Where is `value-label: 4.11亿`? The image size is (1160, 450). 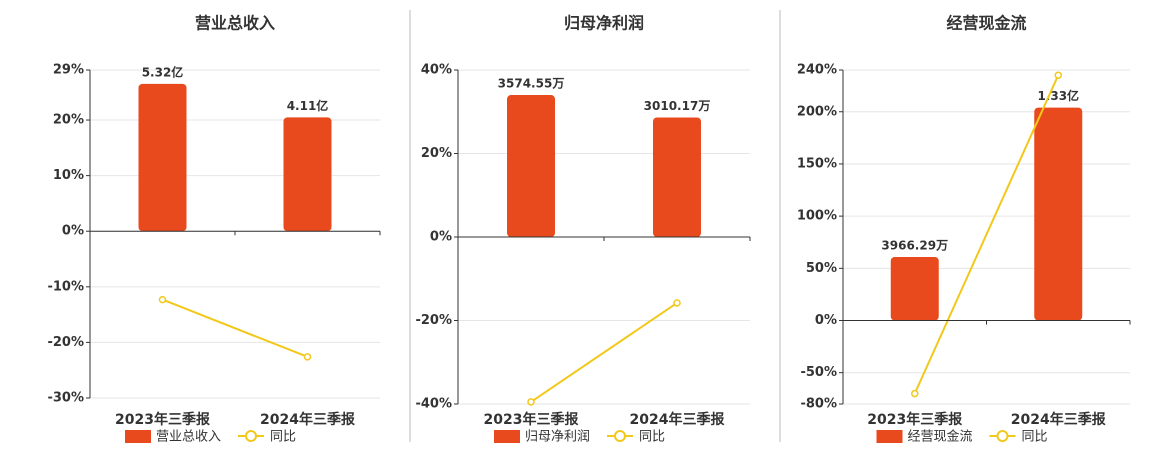 value-label: 4.11亿 is located at coordinates (308, 105).